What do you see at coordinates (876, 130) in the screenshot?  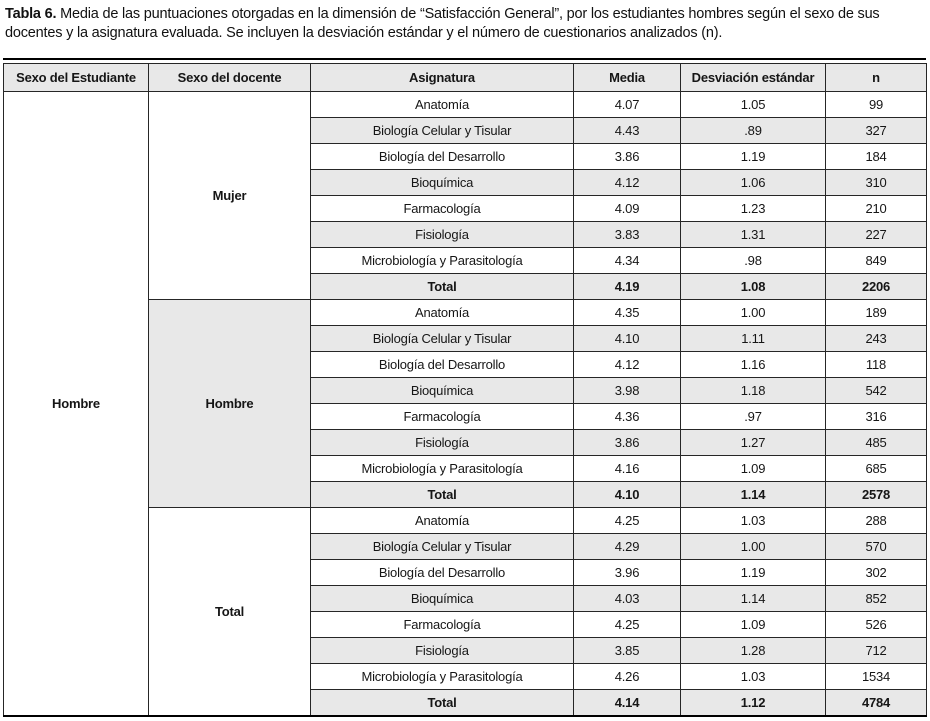 I see `cell-n: 327` at bounding box center [876, 130].